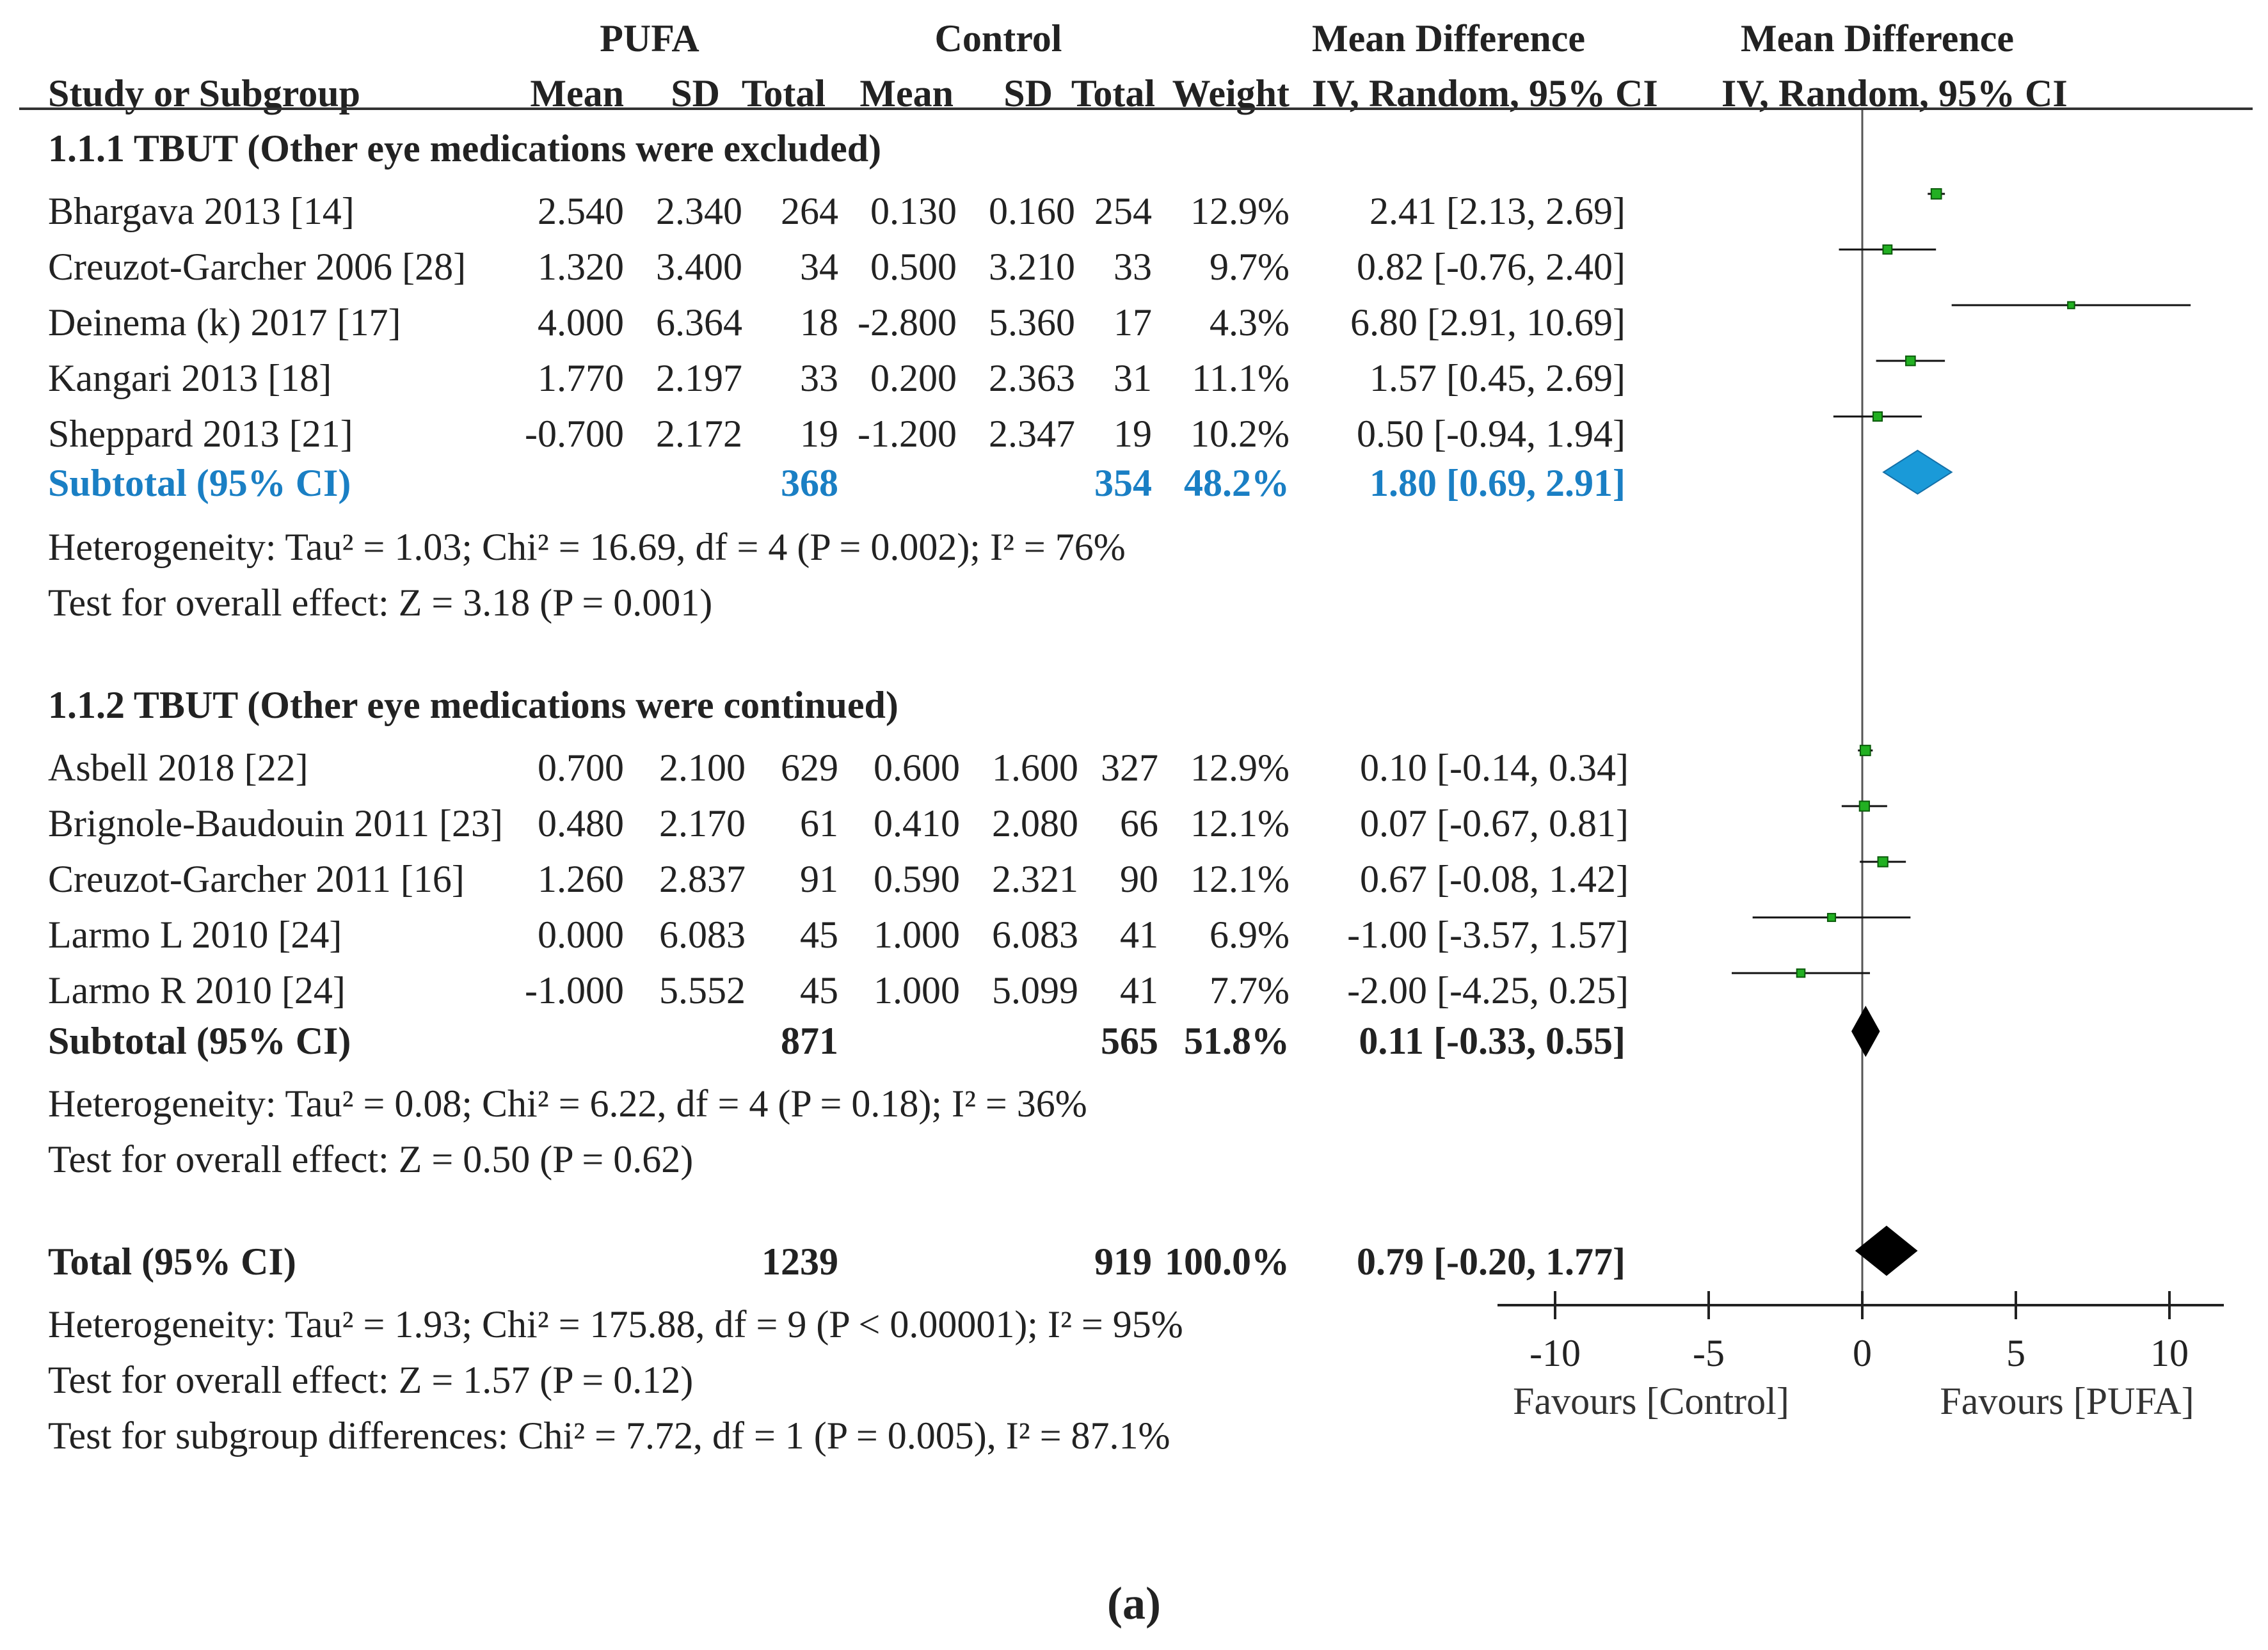 The image size is (2268, 1650). I want to click on subtotal-control-total: 354, so click(1123, 483).